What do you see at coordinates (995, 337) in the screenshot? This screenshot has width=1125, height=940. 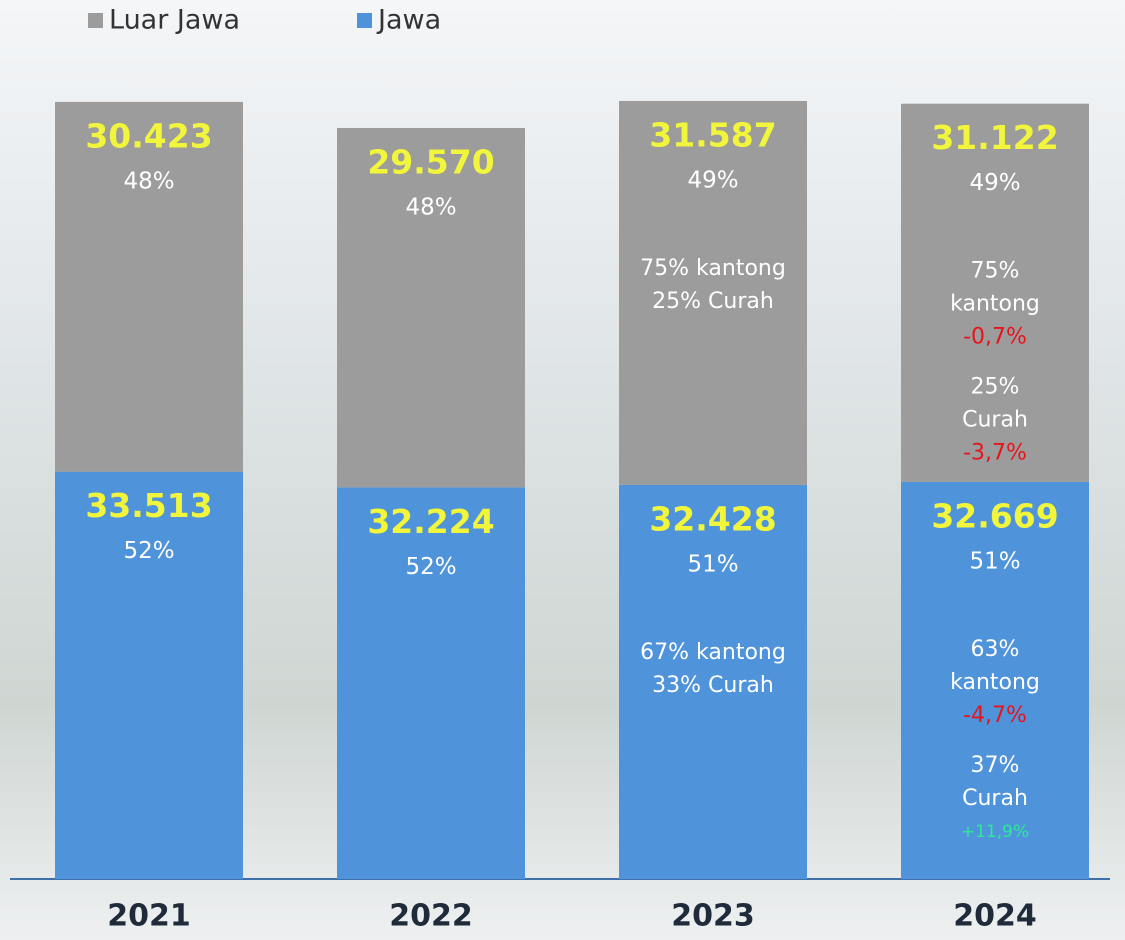 I see `annotation: -0,7%` at bounding box center [995, 337].